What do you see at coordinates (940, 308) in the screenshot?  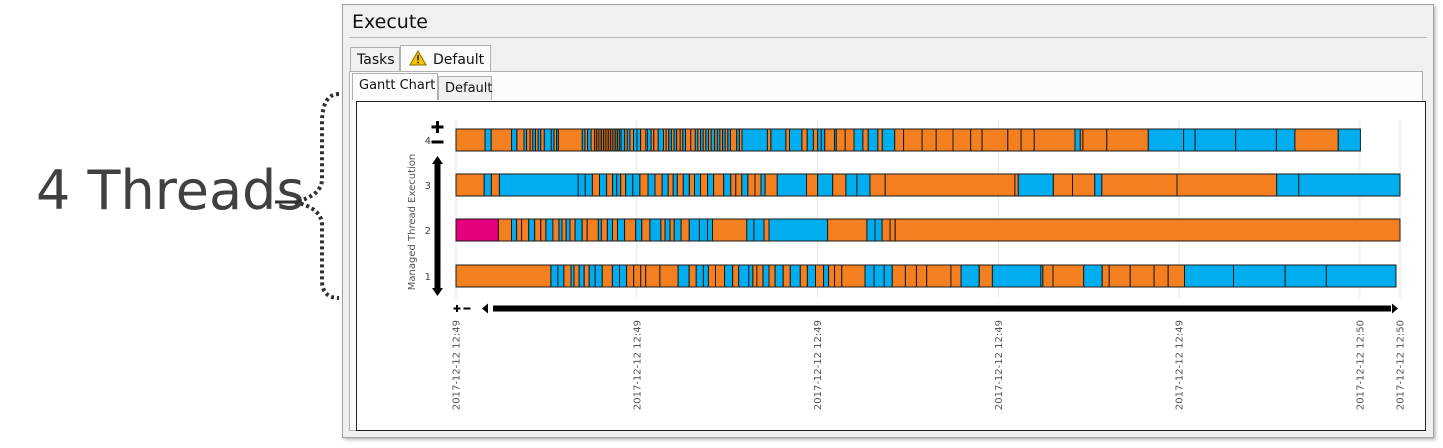 I see `horizontal-scrollbar` at bounding box center [940, 308].